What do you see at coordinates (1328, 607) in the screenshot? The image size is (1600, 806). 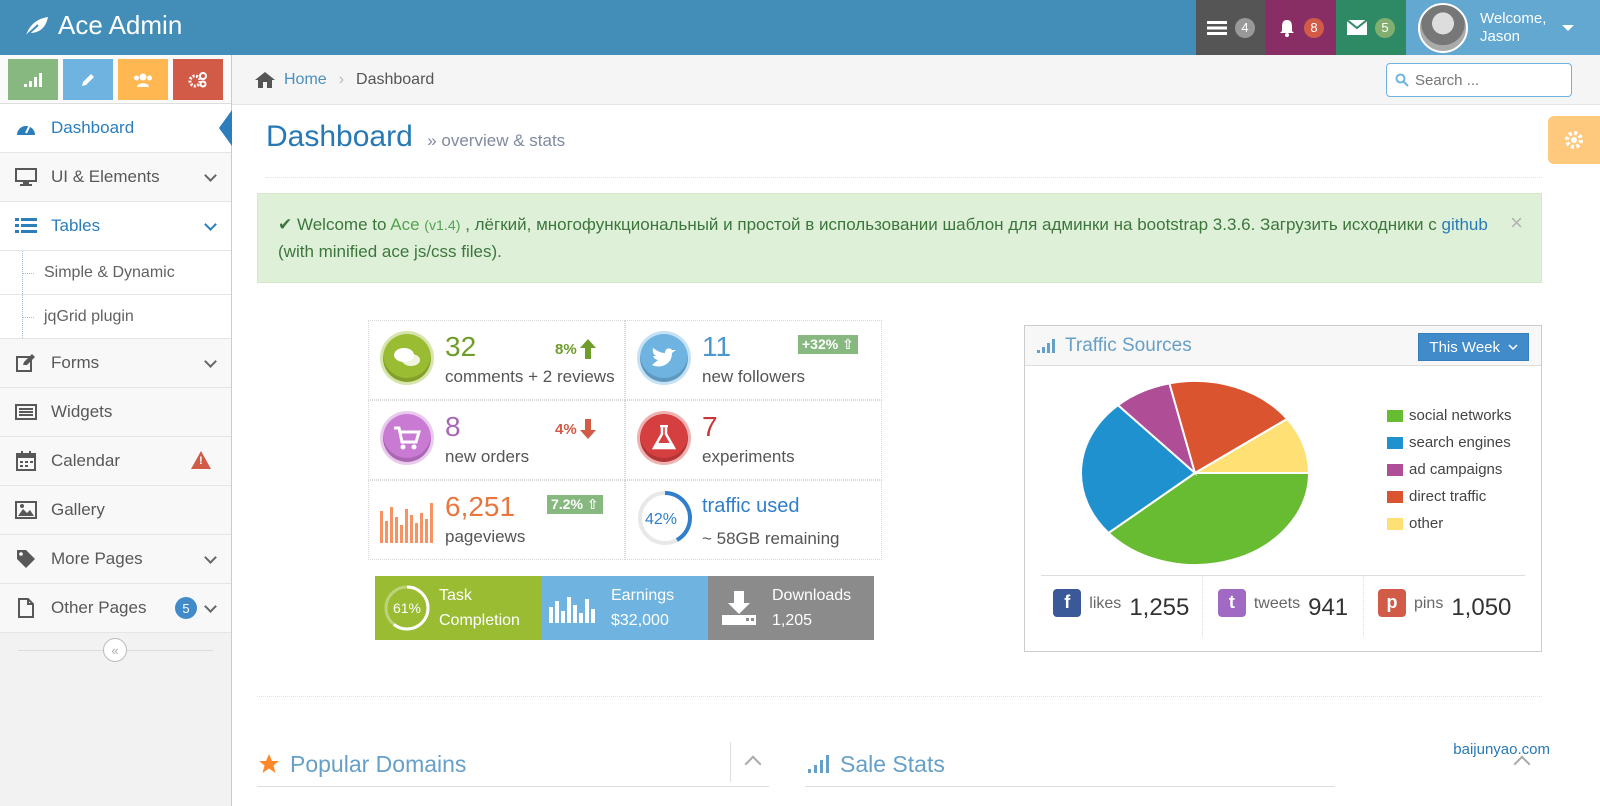 I see `social-value: 941` at bounding box center [1328, 607].